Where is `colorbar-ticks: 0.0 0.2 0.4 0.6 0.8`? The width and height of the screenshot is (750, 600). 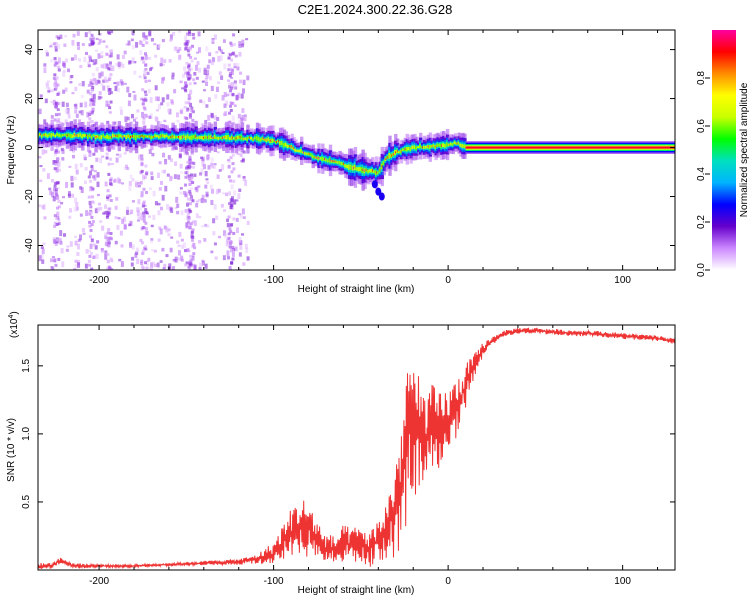
colorbar-ticks: 0.0 0.2 0.4 0.6 0.8 is located at coordinates (703, 174).